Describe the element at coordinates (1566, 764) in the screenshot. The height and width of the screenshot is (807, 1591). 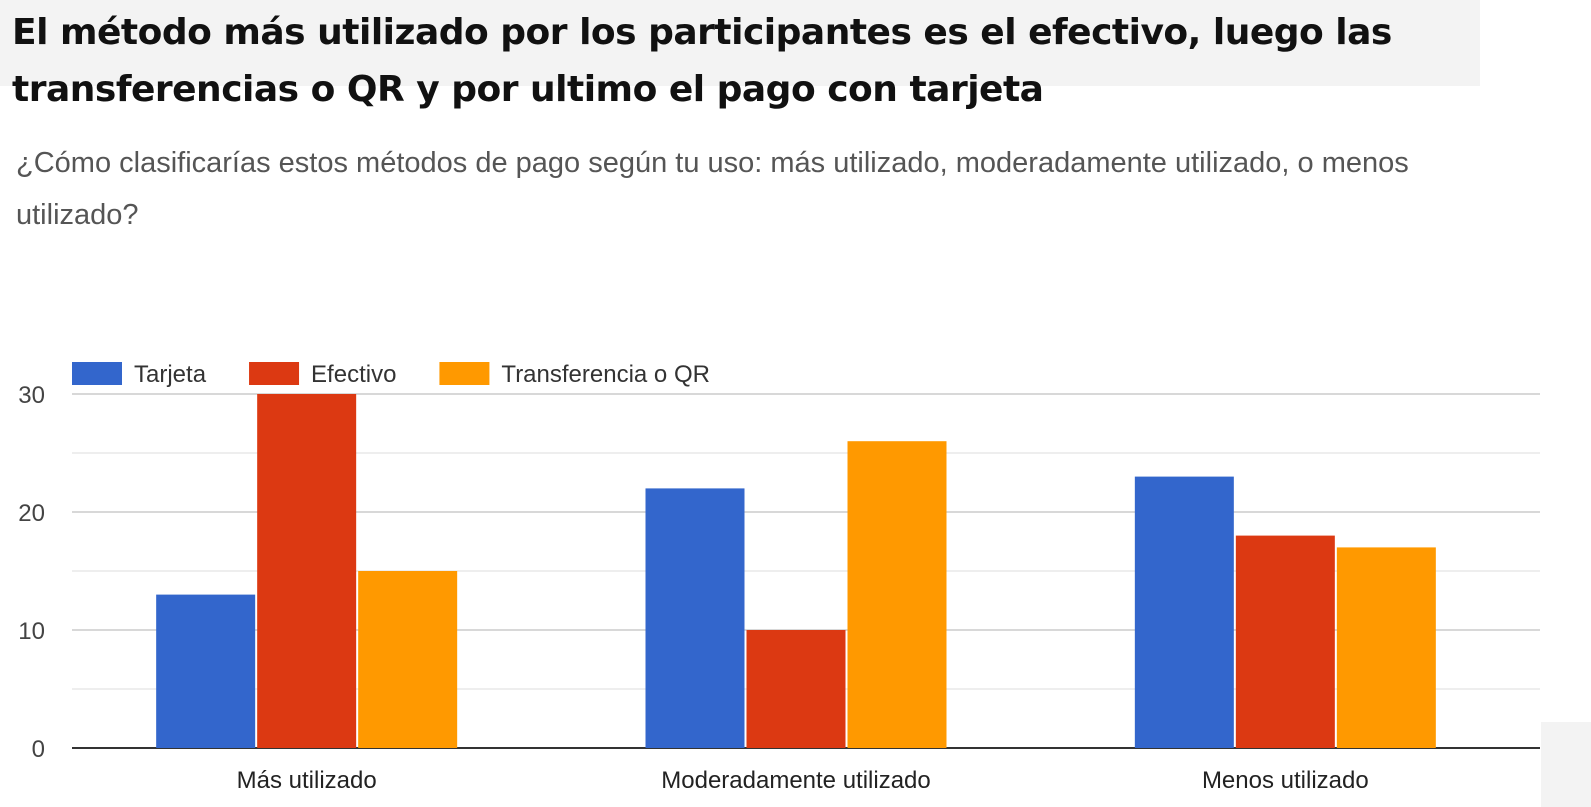
I see `corner-shade` at that location.